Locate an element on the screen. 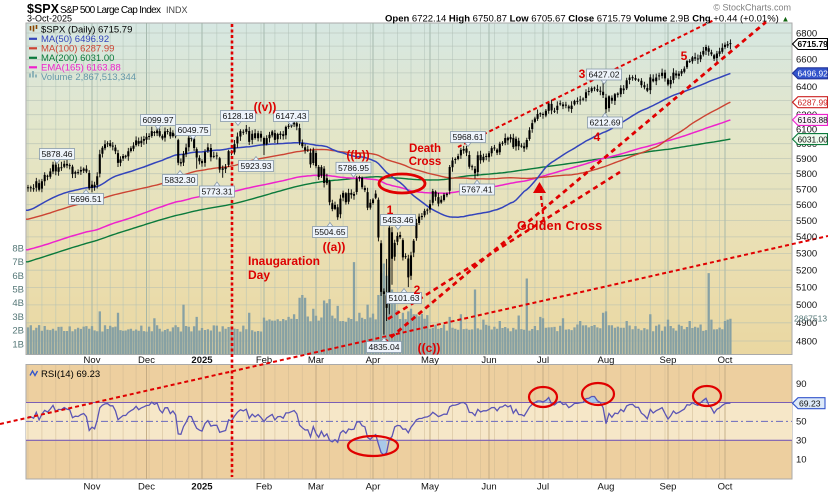 The image size is (828, 494). svg-text: 5 is located at coordinates (684, 56).